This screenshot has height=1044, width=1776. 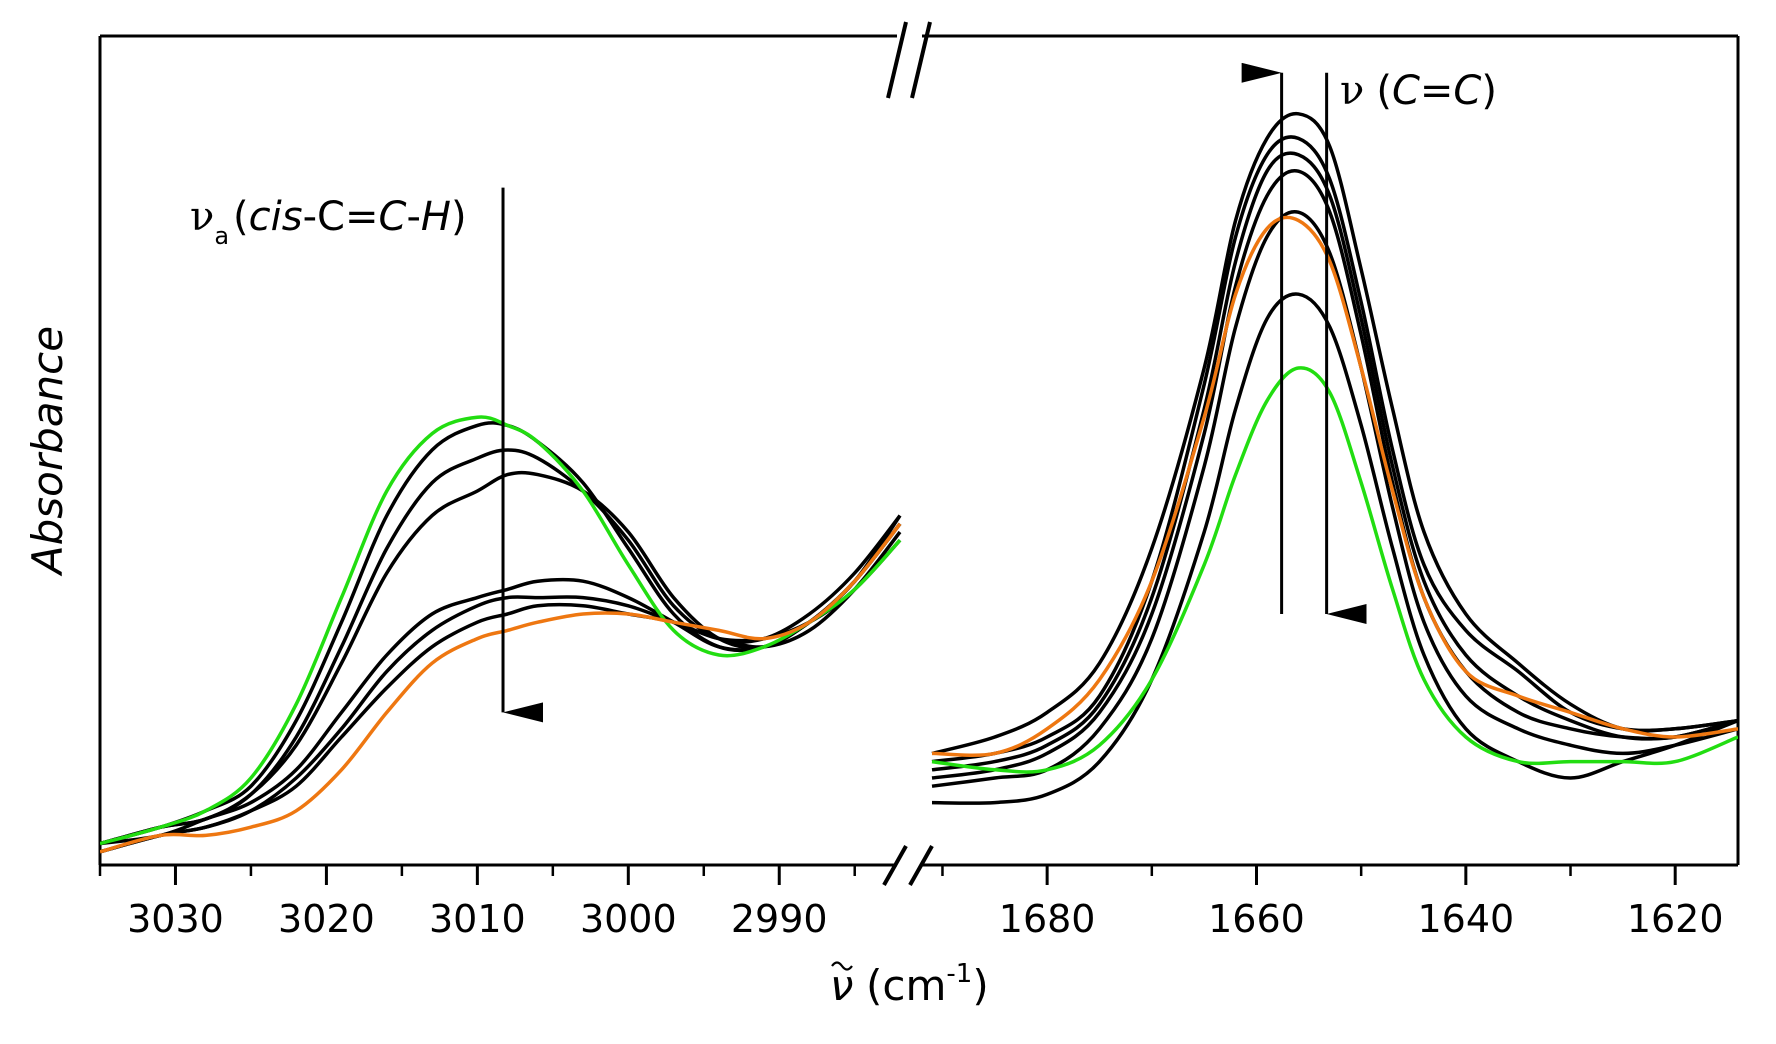 What do you see at coordinates (436, 217) in the screenshot?
I see `annot-left-h: H` at bounding box center [436, 217].